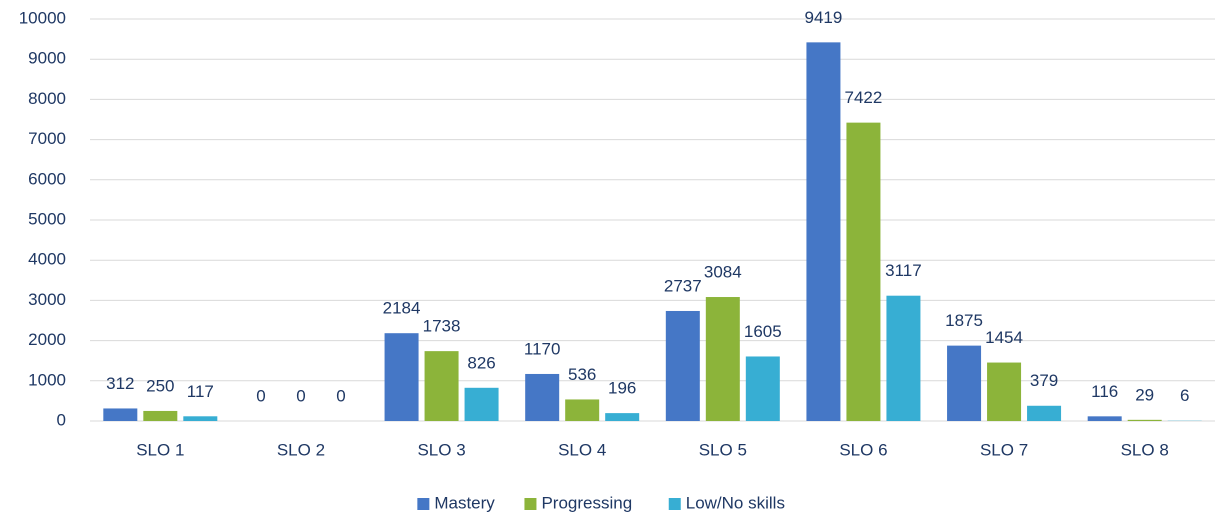 This screenshot has width=1225, height=516. Describe the element at coordinates (441, 449) in the screenshot. I see `x-tick-label: SLO 3` at that location.